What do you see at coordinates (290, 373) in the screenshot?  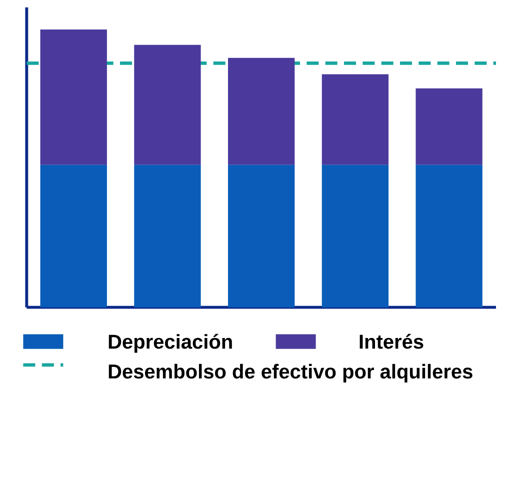 I see `legend-label: Desembolso de efectivo por alquileres` at bounding box center [290, 373].